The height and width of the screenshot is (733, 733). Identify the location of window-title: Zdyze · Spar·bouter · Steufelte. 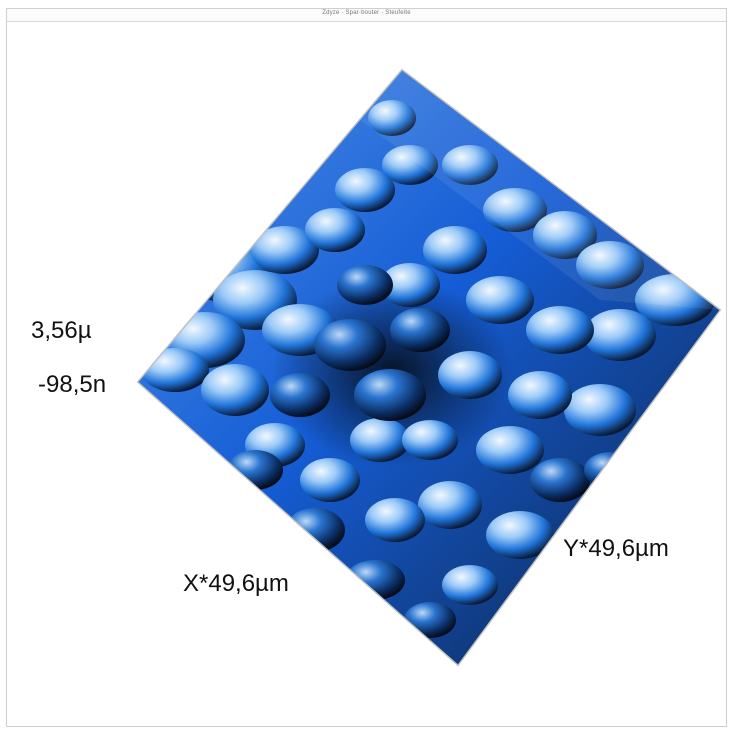
(366, 13).